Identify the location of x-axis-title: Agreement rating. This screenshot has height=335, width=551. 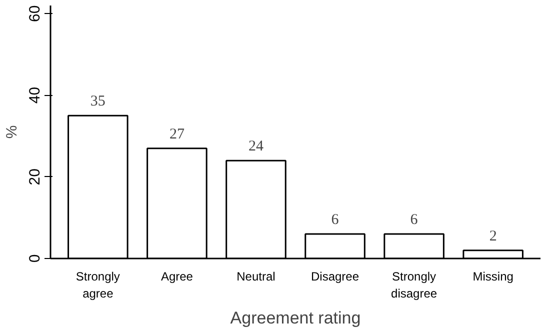
(295, 318).